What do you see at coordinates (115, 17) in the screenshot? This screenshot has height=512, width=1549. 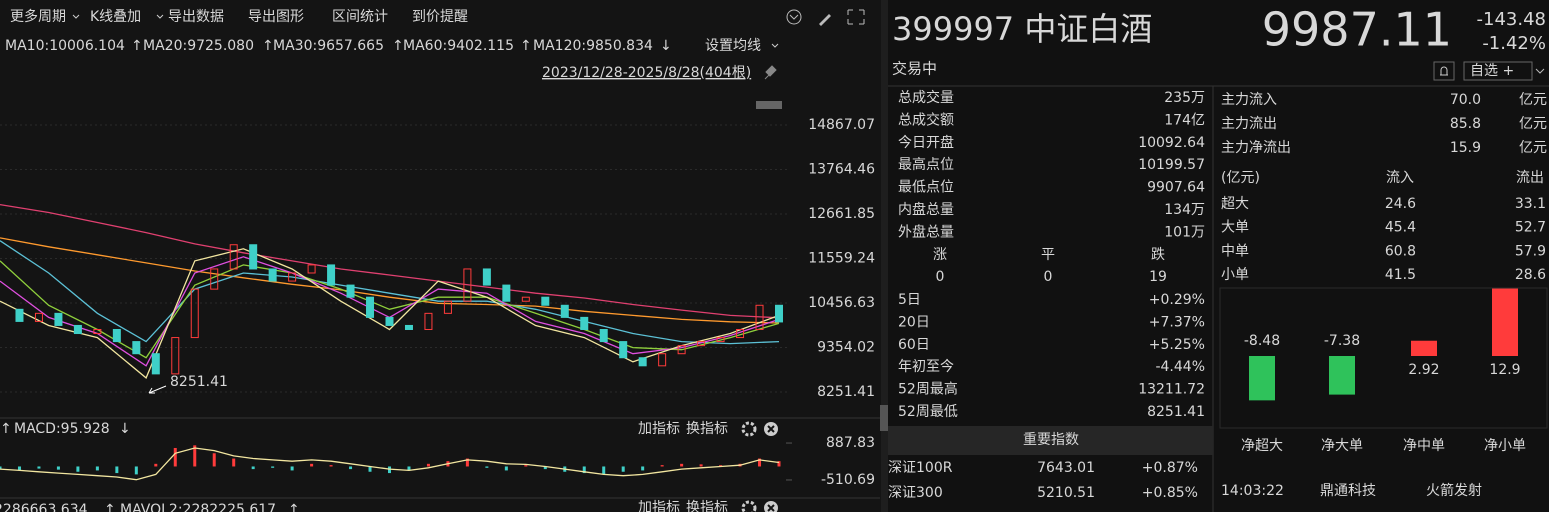 I see `toolbar-item: K线叠加` at bounding box center [115, 17].